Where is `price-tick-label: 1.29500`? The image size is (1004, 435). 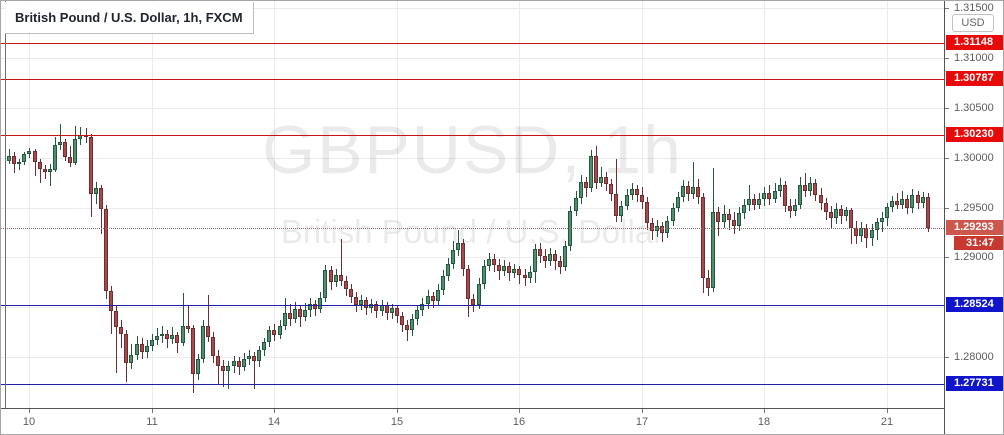
price-tick-label: 1.29500 is located at coordinates (974, 208).